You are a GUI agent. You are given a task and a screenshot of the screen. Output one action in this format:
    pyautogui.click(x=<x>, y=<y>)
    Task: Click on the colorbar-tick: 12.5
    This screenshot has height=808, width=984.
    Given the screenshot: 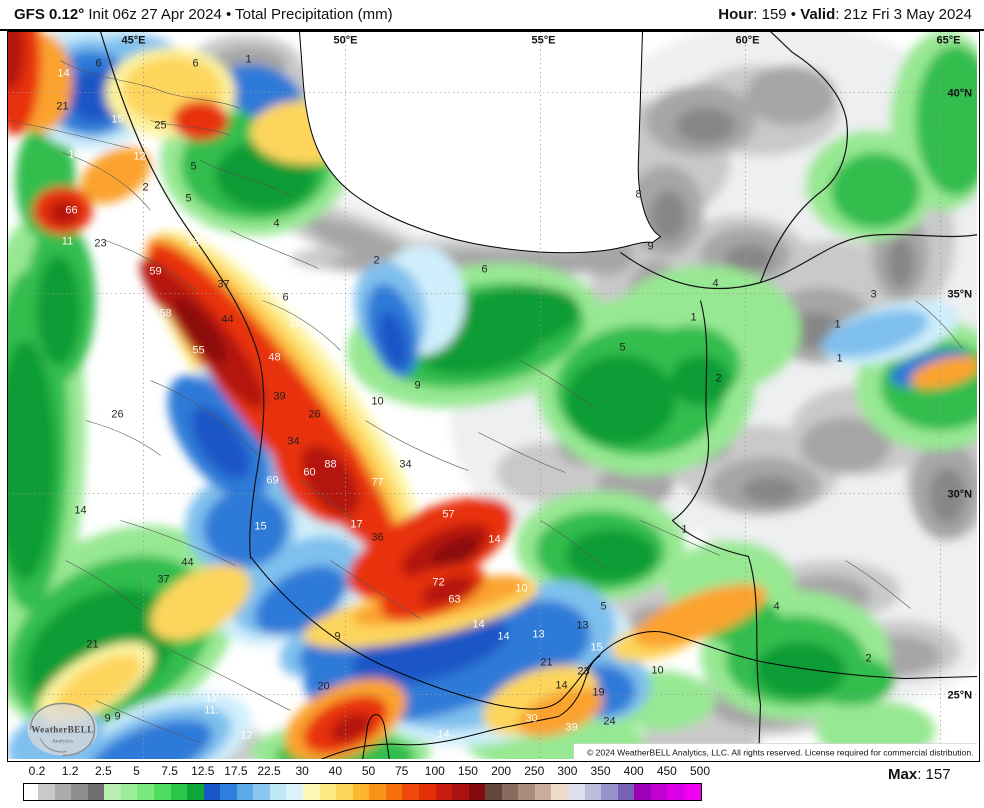 What is the action you would take?
    pyautogui.click(x=203, y=771)
    